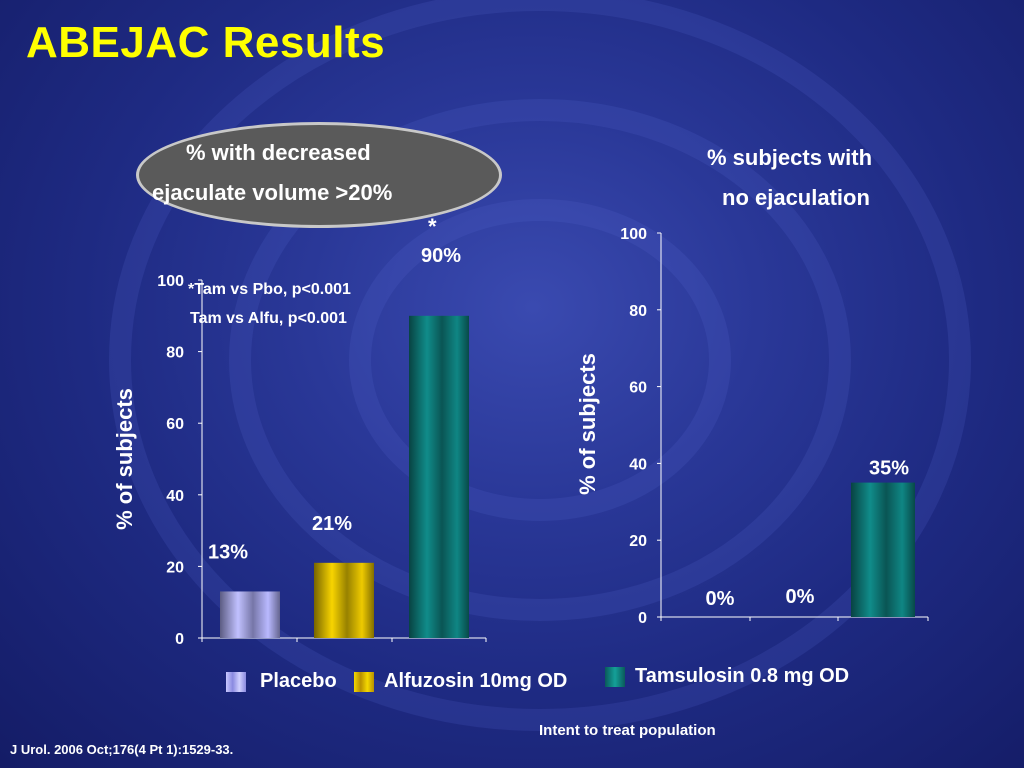  What do you see at coordinates (236, 681) in the screenshot?
I see `legend-swatch-placebo` at bounding box center [236, 681].